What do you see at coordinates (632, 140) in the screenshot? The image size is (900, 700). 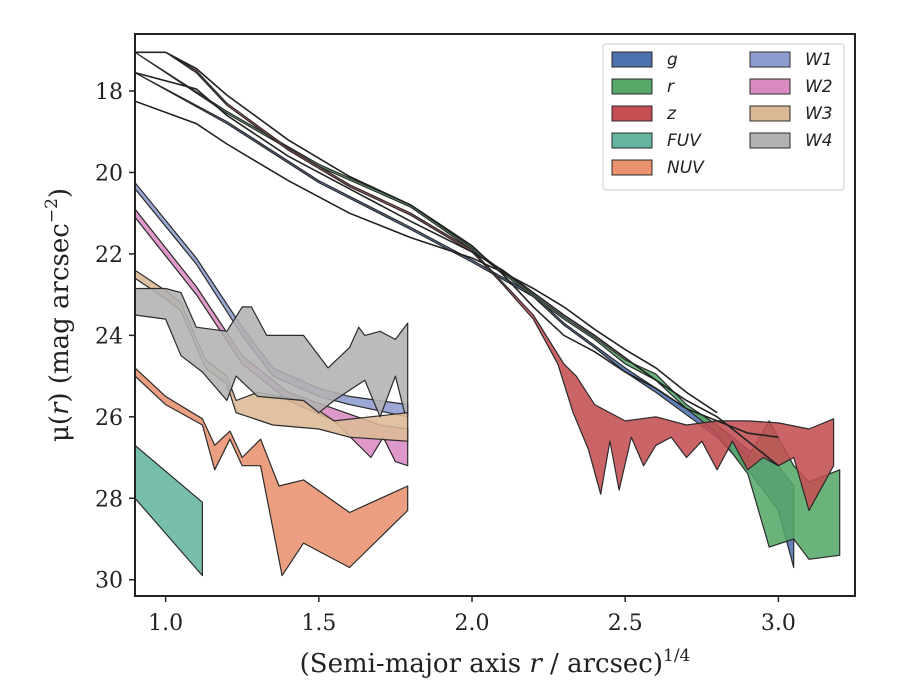 I see `legend-swatch-fuv` at bounding box center [632, 140].